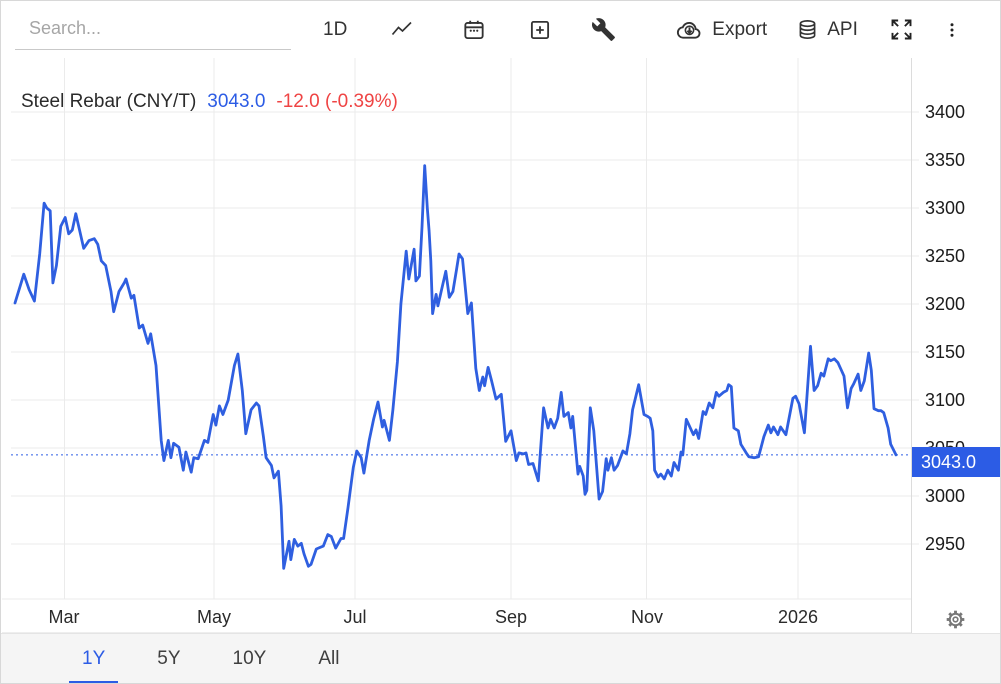 This screenshot has width=1001, height=684. I want to click on compare-add-button, so click(540, 30).